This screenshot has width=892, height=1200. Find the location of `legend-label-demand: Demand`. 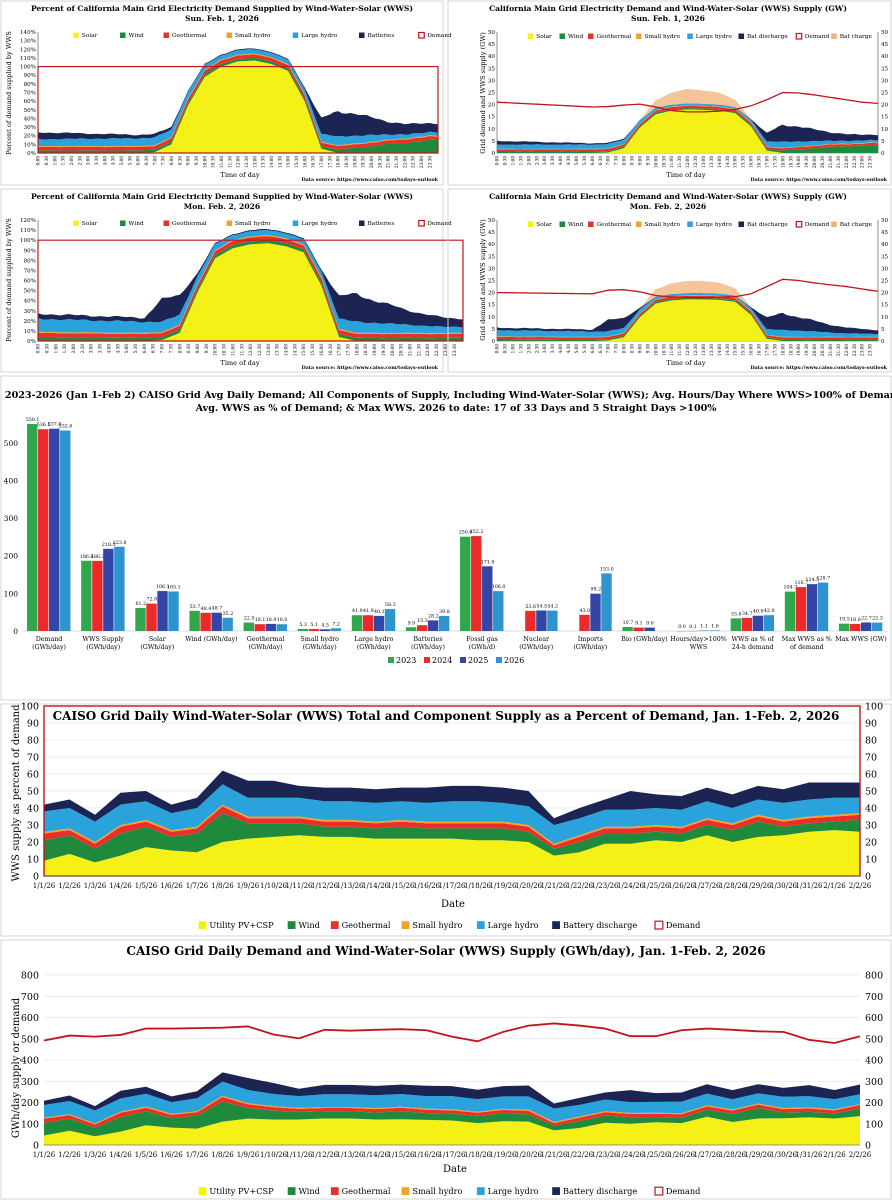

legend-label-demand: Demand is located at coordinates (817, 37).